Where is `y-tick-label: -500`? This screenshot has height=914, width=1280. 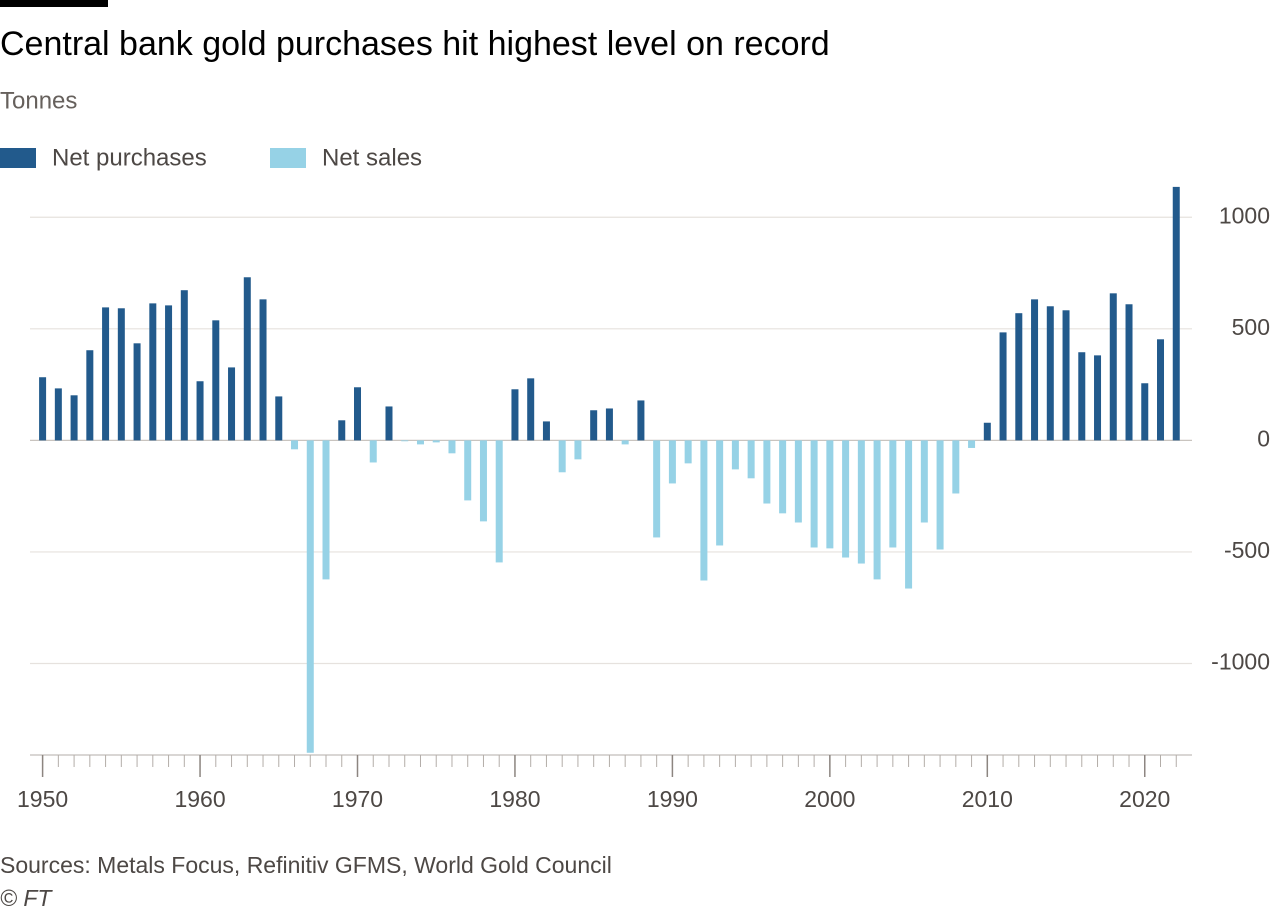
y-tick-label: -500 is located at coordinates (1247, 550).